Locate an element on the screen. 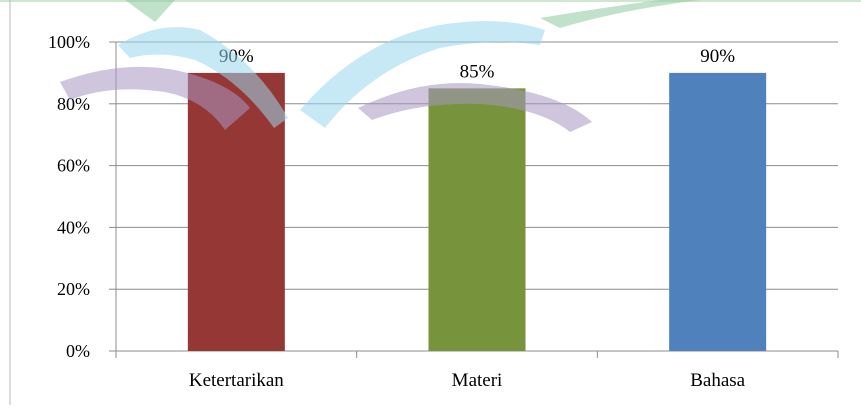 This screenshot has height=410, width=861. y-tick-label: 0% is located at coordinates (78, 351).